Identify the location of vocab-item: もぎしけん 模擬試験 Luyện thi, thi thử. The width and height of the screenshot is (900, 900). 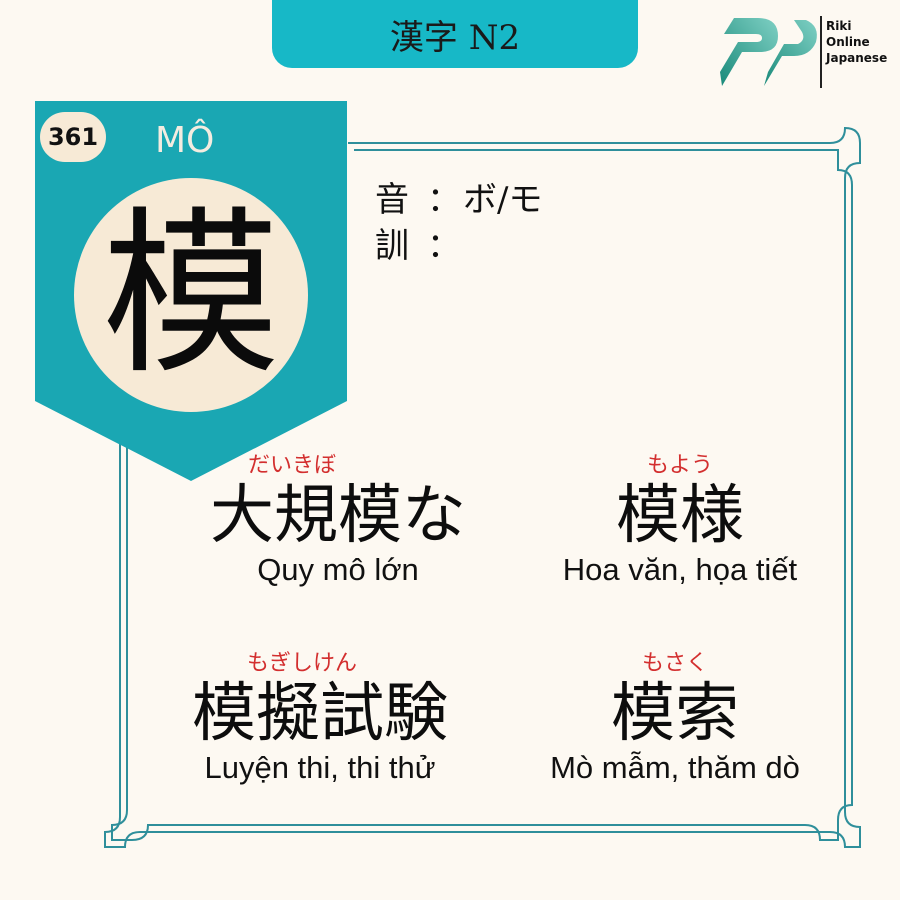
(320, 718).